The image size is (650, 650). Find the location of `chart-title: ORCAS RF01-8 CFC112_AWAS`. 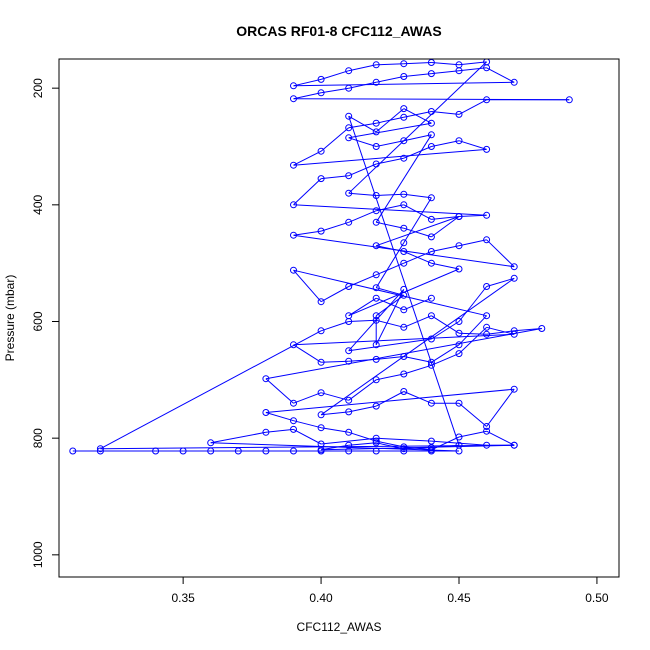

chart-title: ORCAS RF01-8 CFC112_AWAS is located at coordinates (338, 31).